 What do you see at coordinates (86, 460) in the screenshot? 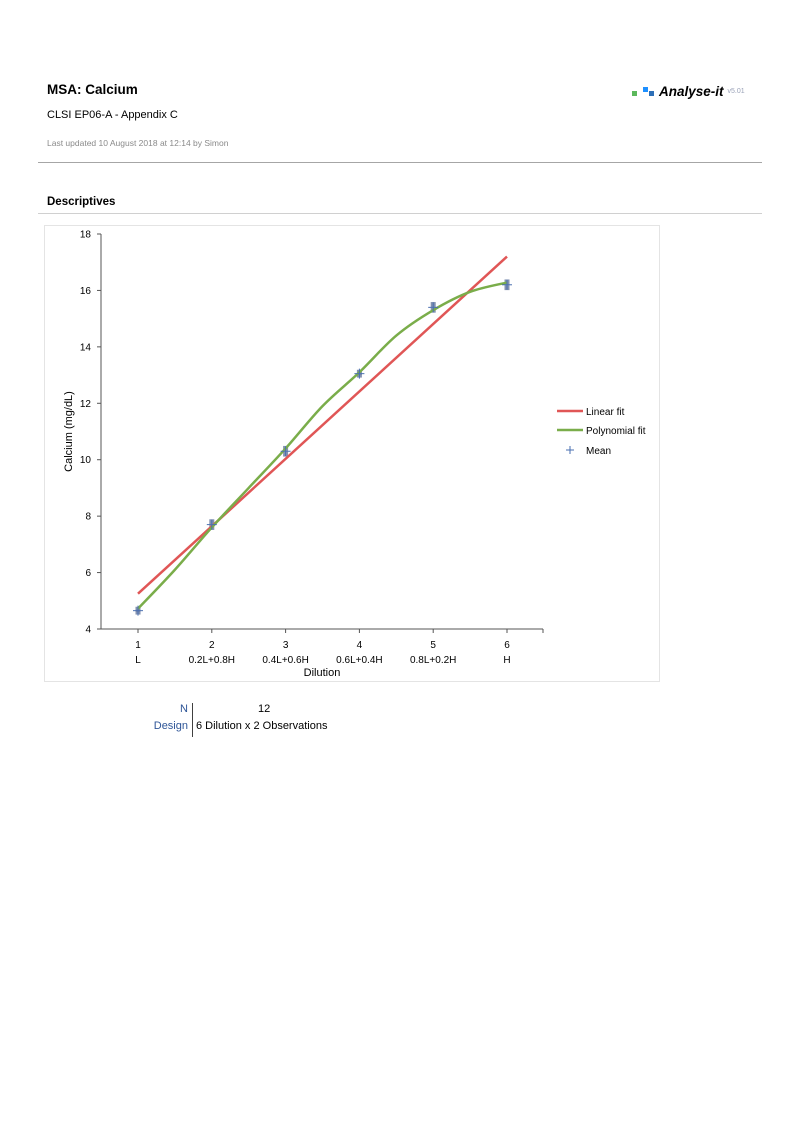
I see `y-tick-label: 10` at bounding box center [86, 460].